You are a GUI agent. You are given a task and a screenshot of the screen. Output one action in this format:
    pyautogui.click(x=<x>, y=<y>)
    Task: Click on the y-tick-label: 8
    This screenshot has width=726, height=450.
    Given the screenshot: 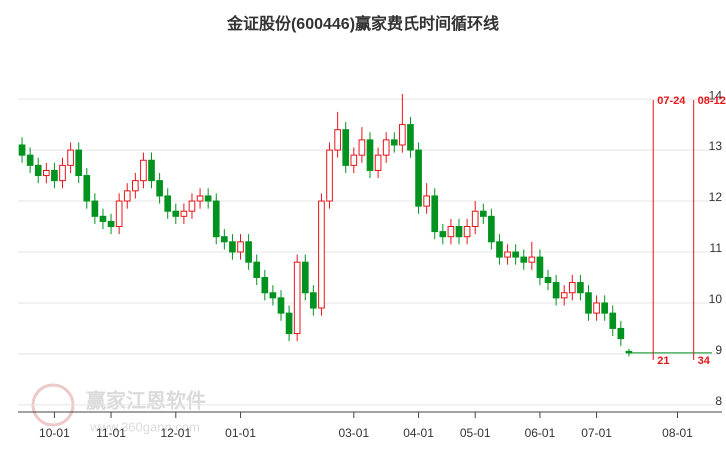 What is the action you would take?
    pyautogui.click(x=718, y=401)
    